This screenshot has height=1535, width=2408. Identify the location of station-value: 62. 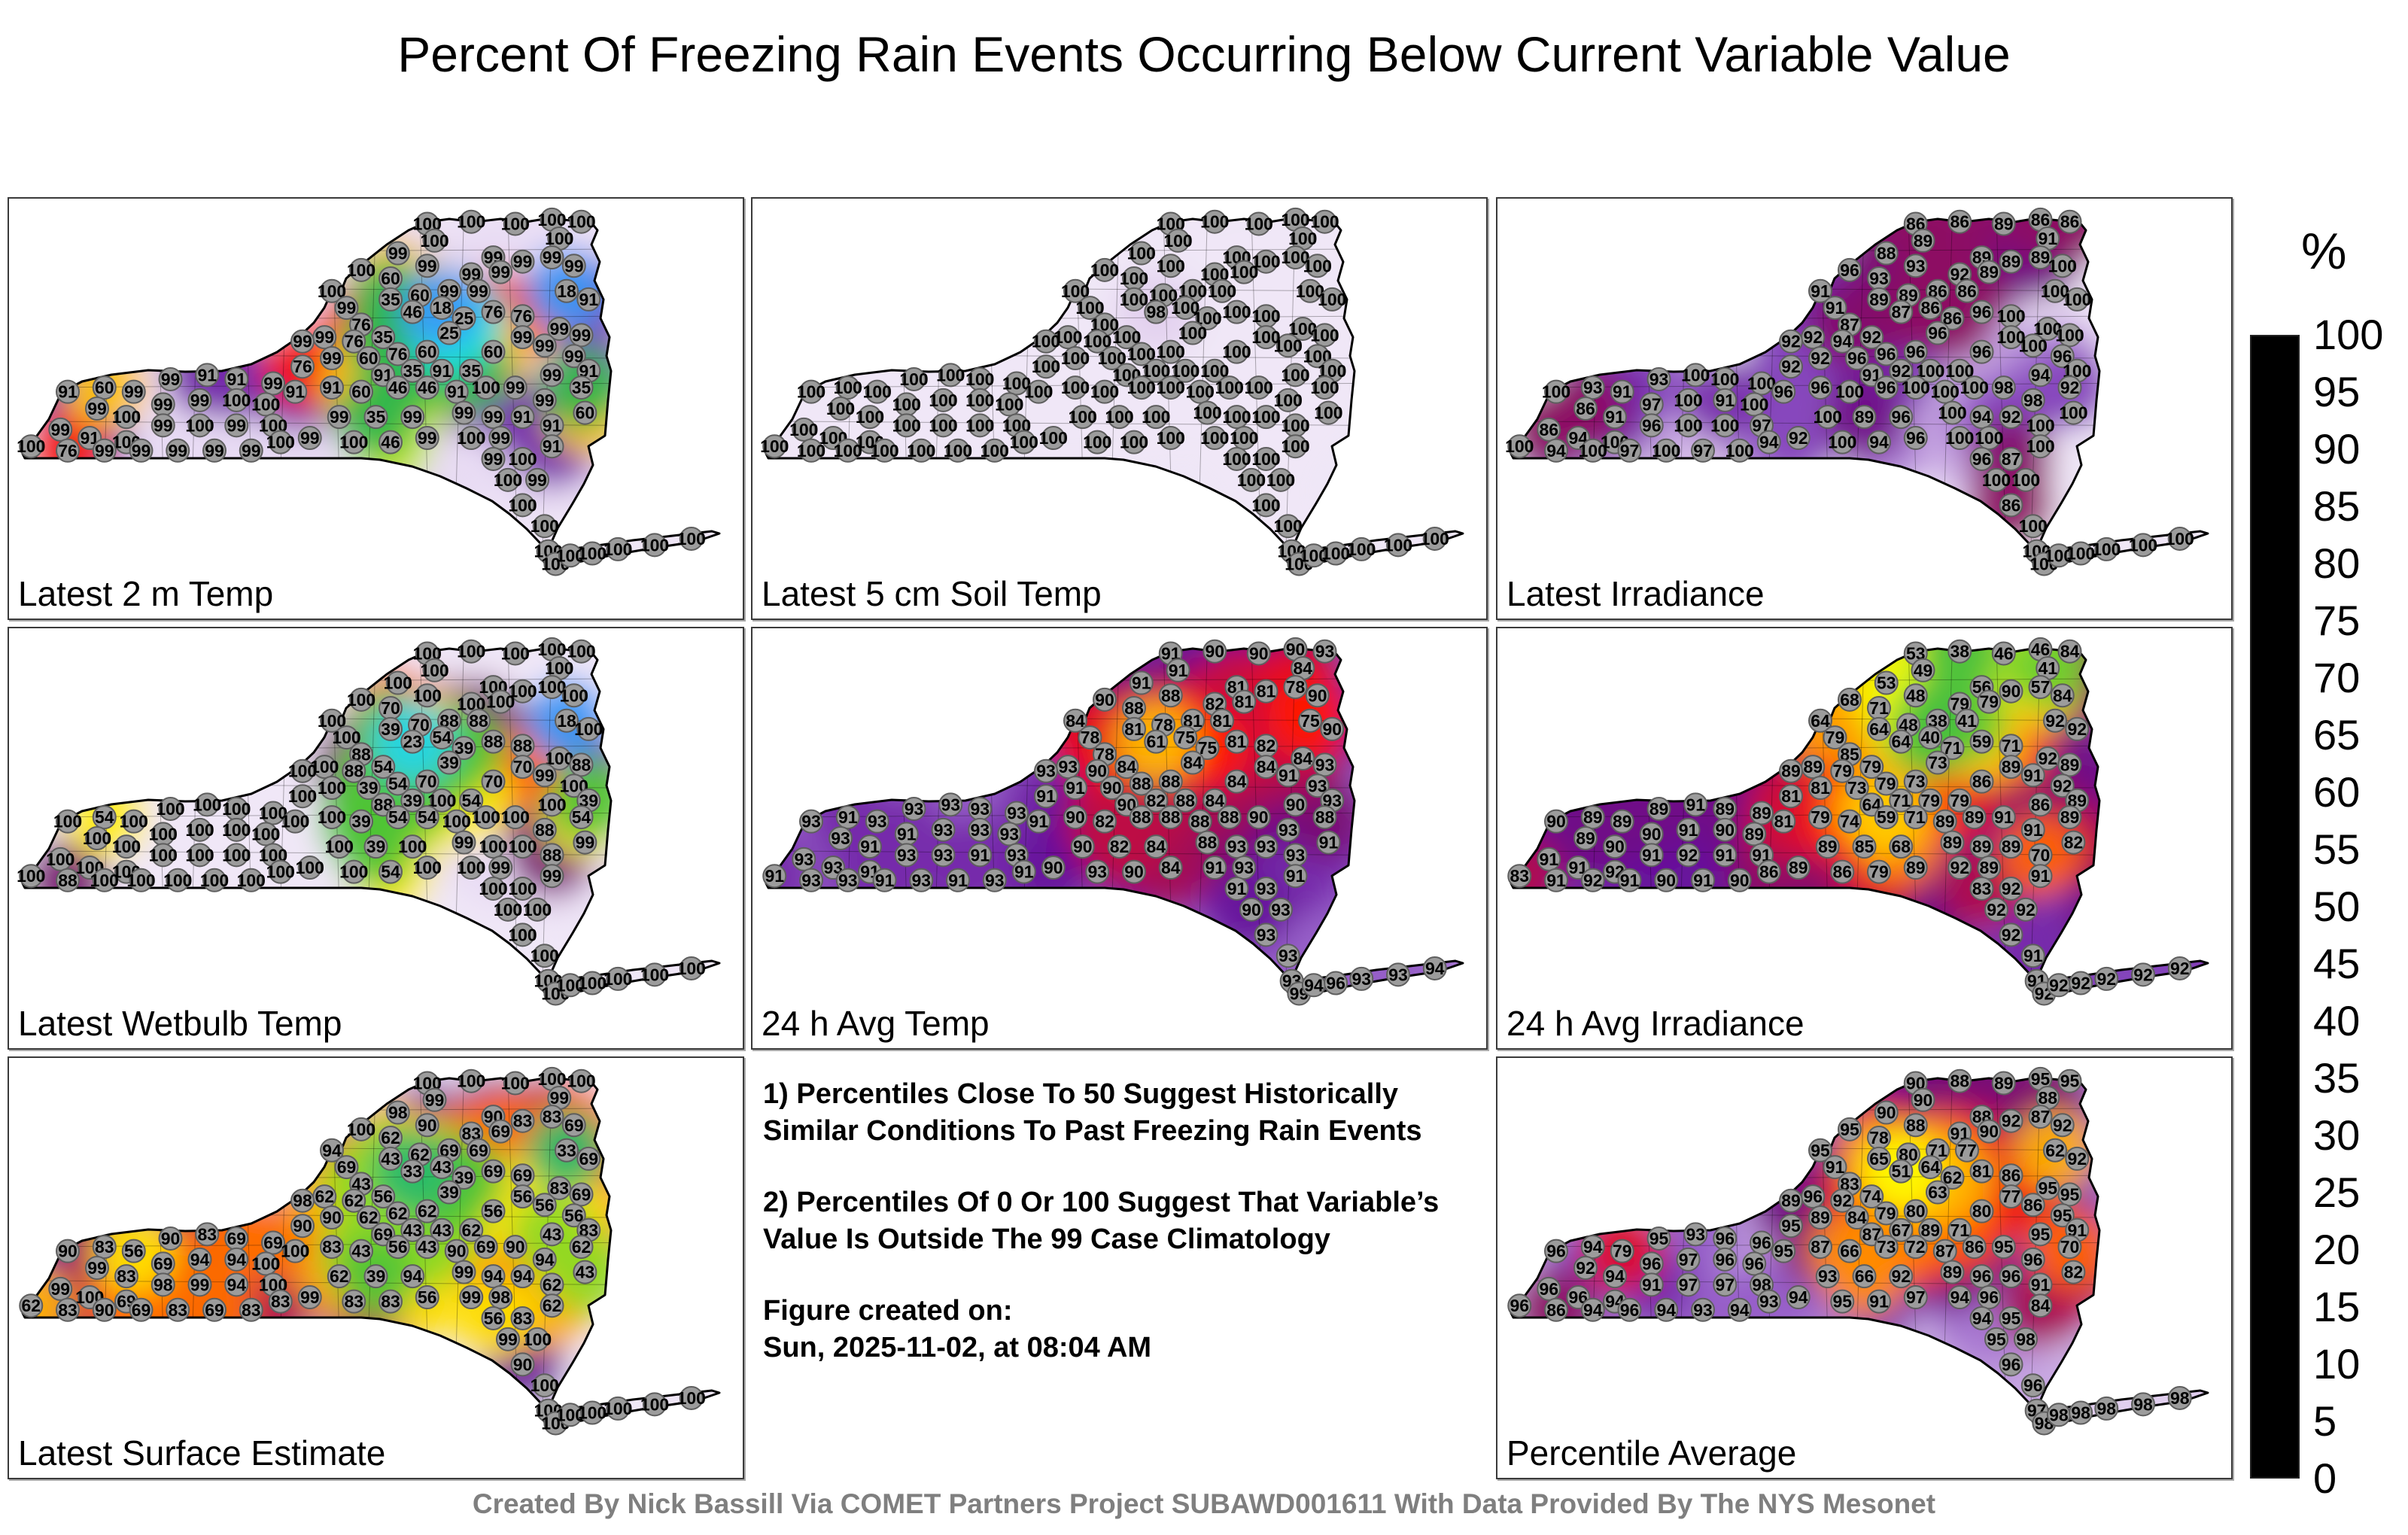
(390, 1137).